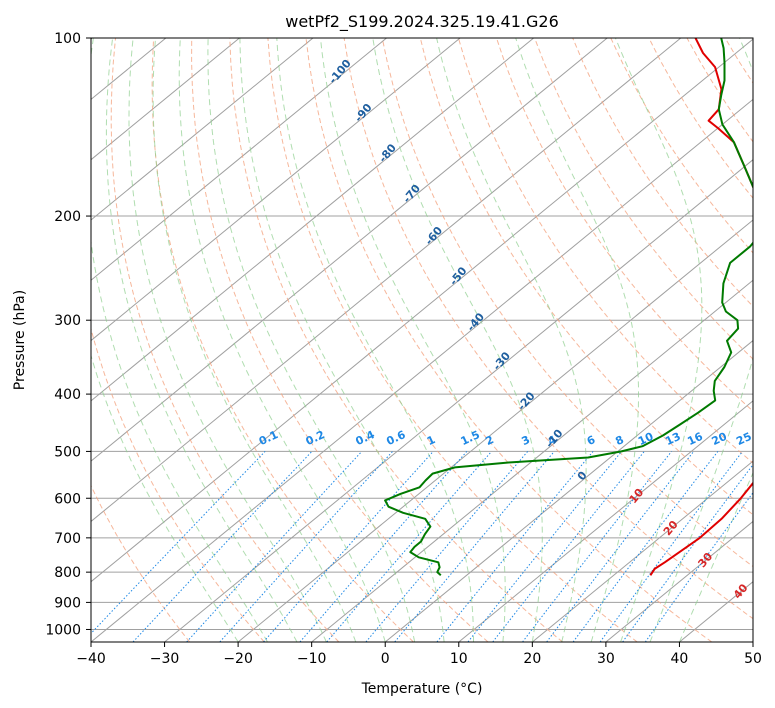  I want to click on y-tick-label: 700, so click(67, 539).